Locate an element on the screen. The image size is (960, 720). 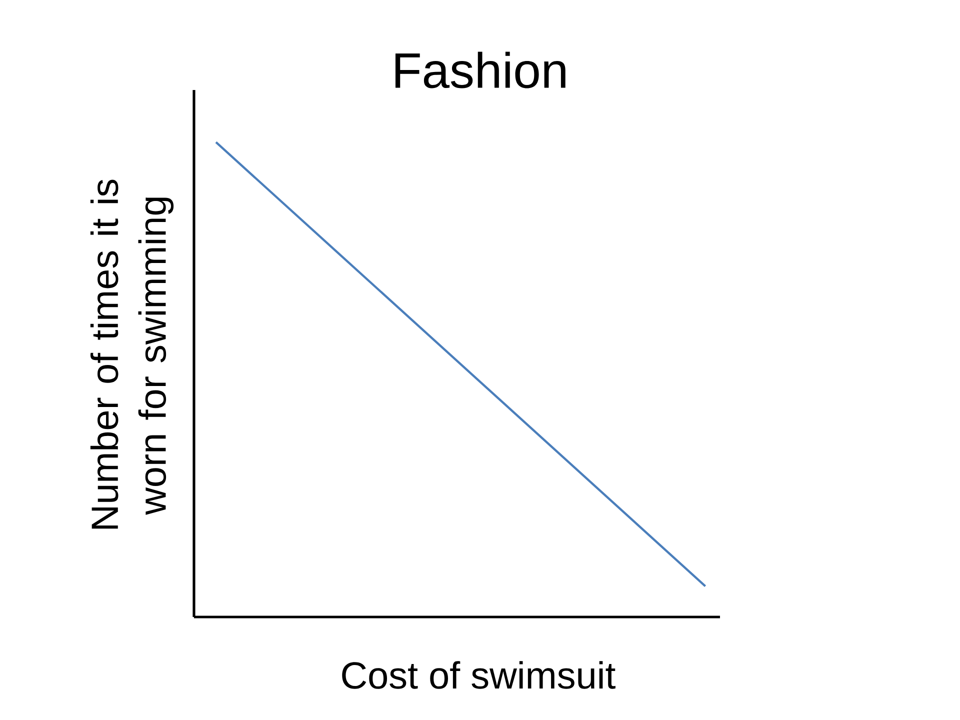
y-axis-title: Number of times it is worn for swimming is located at coordinates (132, 354).